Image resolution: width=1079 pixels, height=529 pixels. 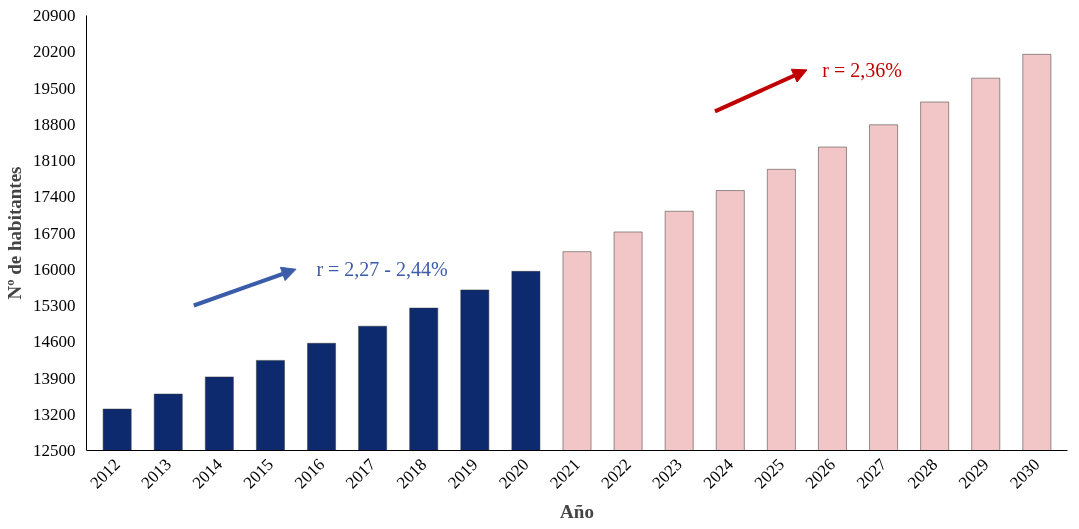 What do you see at coordinates (54, 305) in the screenshot?
I see `y-tick-label: 15300` at bounding box center [54, 305].